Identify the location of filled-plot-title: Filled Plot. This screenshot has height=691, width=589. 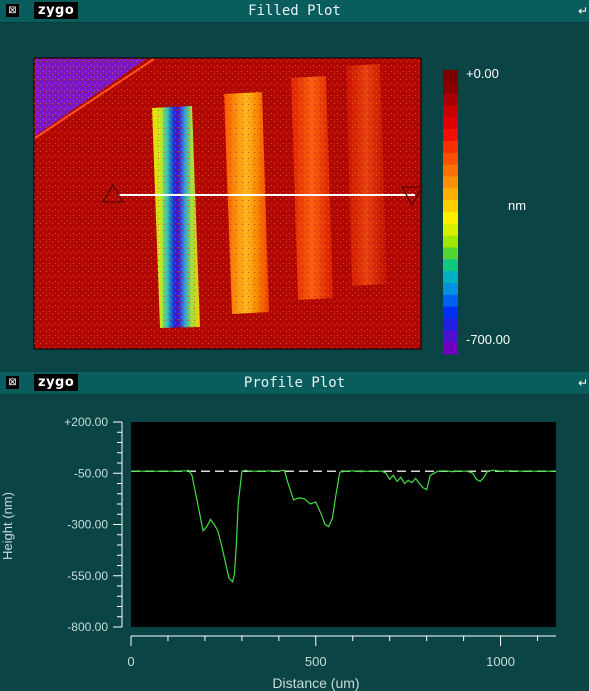
(294, 11).